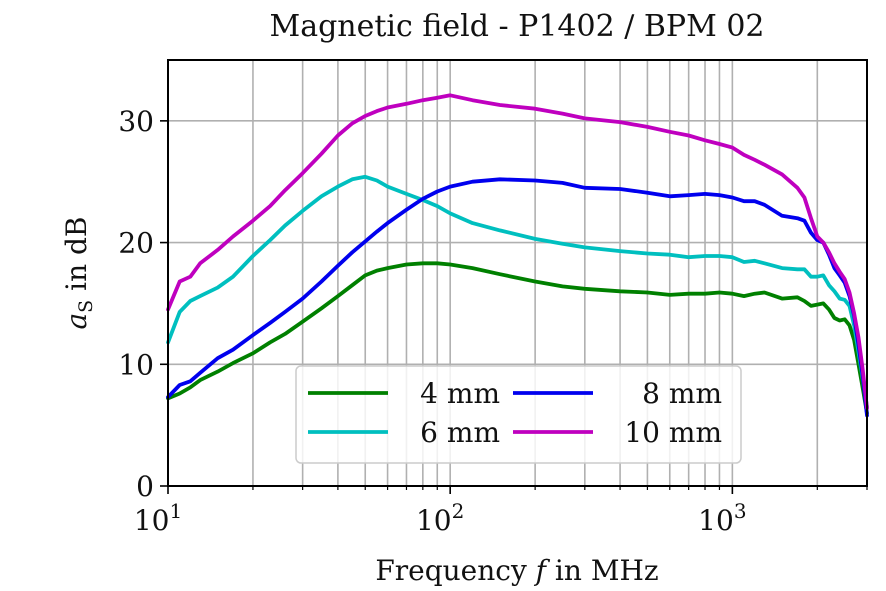  Describe the element at coordinates (602, 570) in the screenshot. I see `x-axis-label-post: in MHz` at that location.